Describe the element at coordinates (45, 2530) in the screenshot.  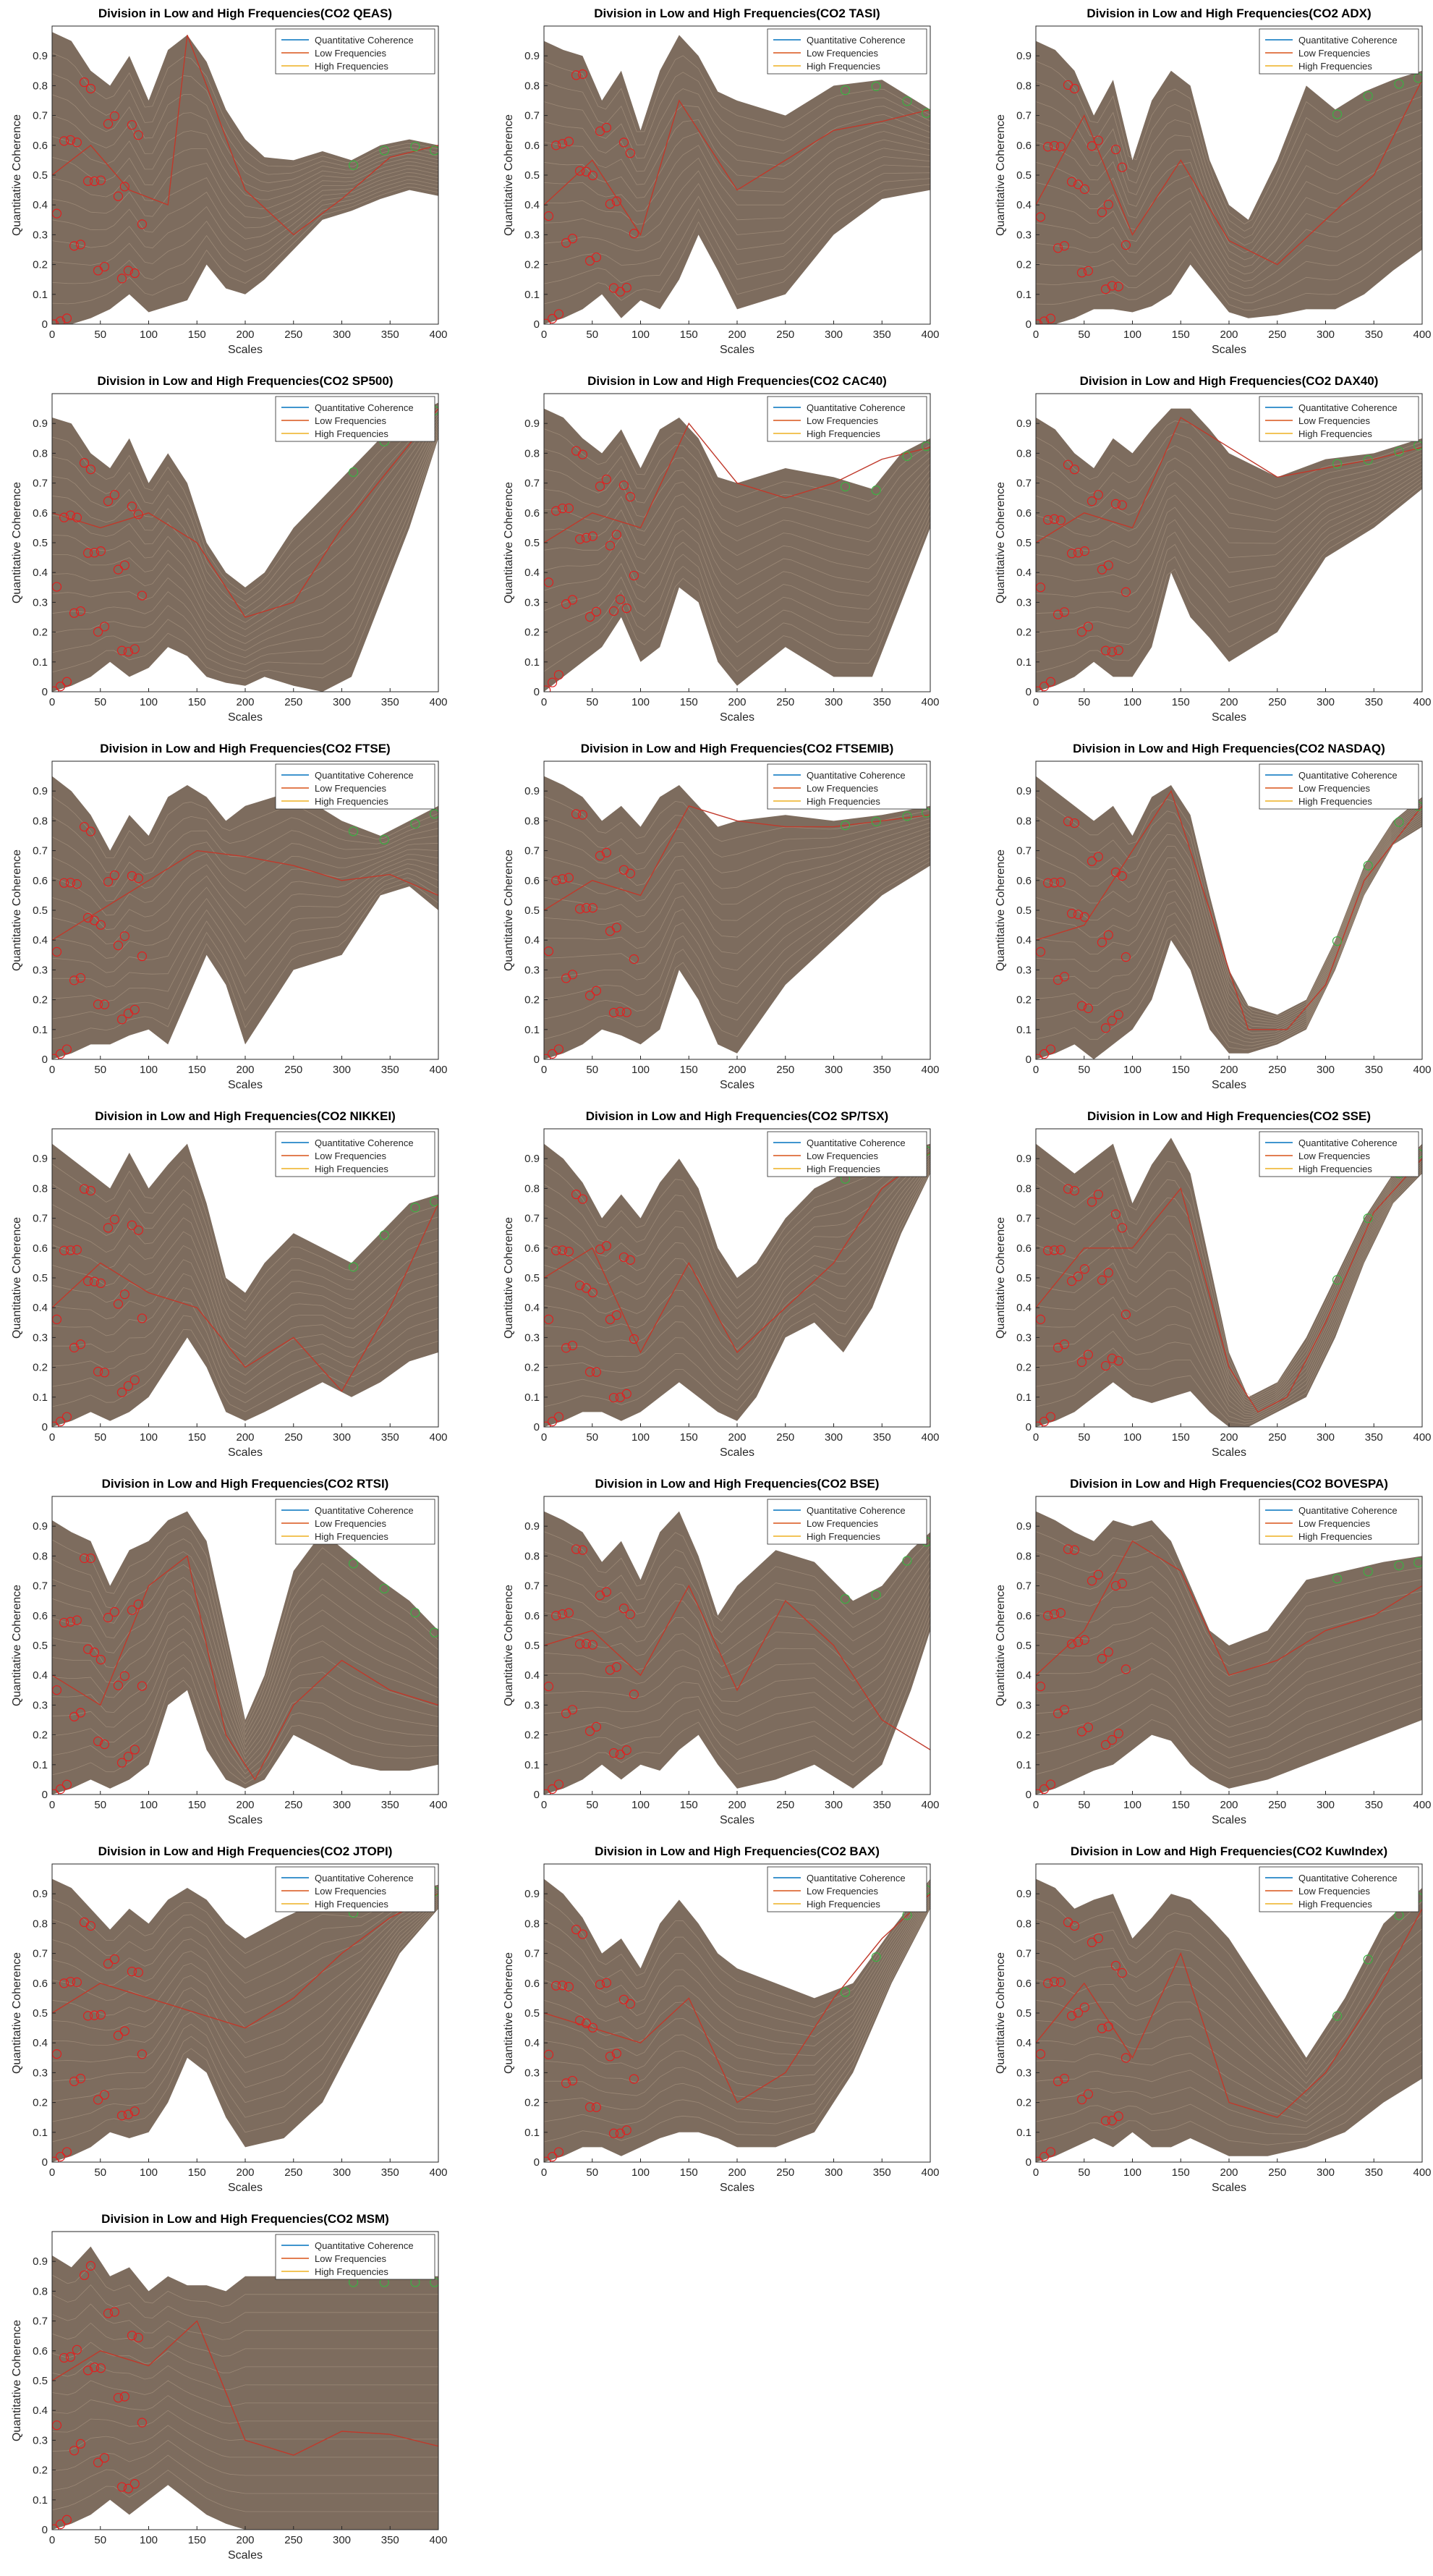
I see `y-tick-label: 0` at that location.